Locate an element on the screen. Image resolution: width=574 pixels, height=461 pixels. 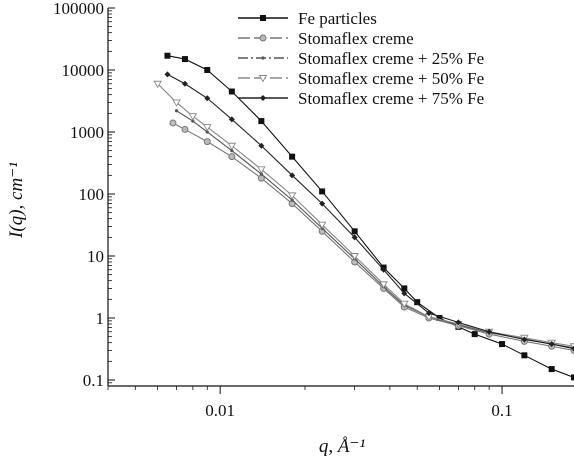
y-tick-label: 100000 is located at coordinates (78, 9).